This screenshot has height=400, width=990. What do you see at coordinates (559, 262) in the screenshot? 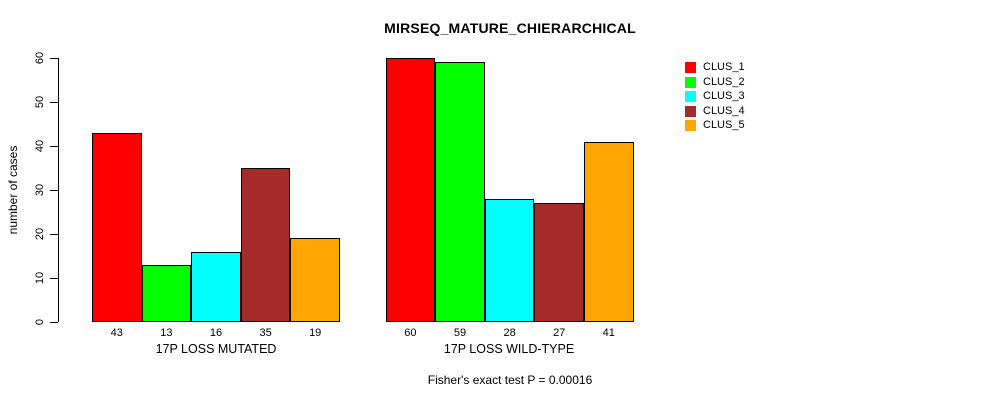
I see `bar-clus_4-group2` at bounding box center [559, 262].